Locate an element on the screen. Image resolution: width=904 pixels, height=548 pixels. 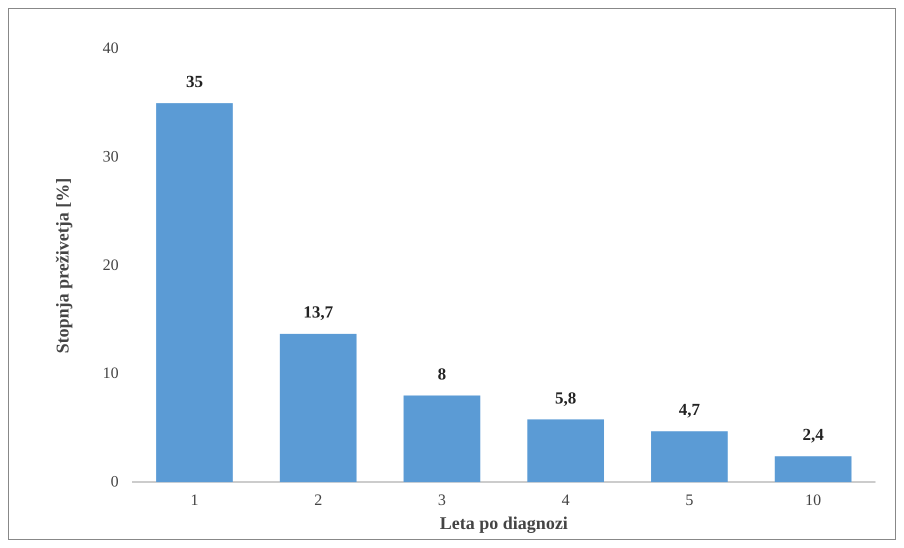
y-tick-label: 0 is located at coordinates (114, 481).